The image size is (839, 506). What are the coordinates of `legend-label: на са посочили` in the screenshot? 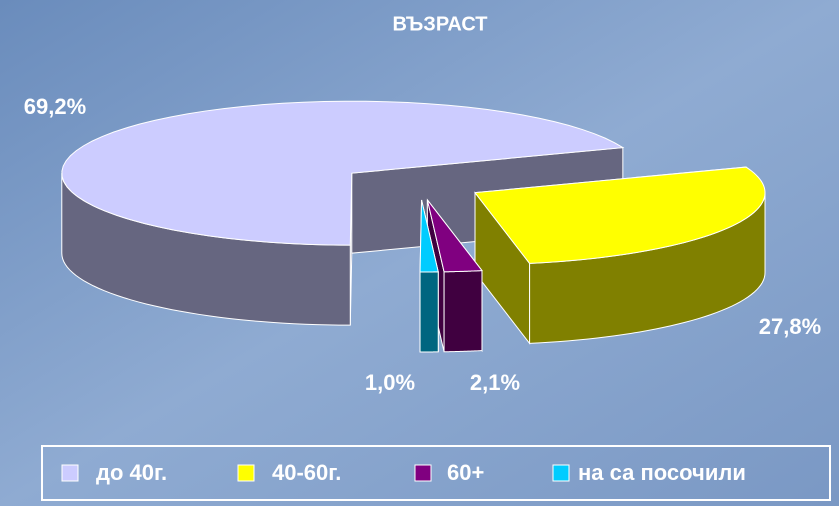 It's located at (662, 472).